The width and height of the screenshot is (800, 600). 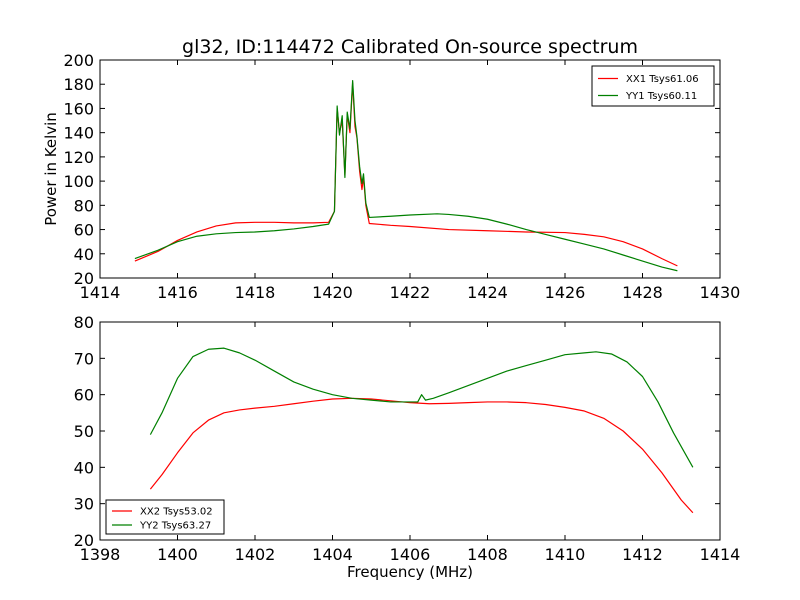 What do you see at coordinates (177, 292) in the screenshot?
I see `x-tick-label: 1416` at bounding box center [177, 292].